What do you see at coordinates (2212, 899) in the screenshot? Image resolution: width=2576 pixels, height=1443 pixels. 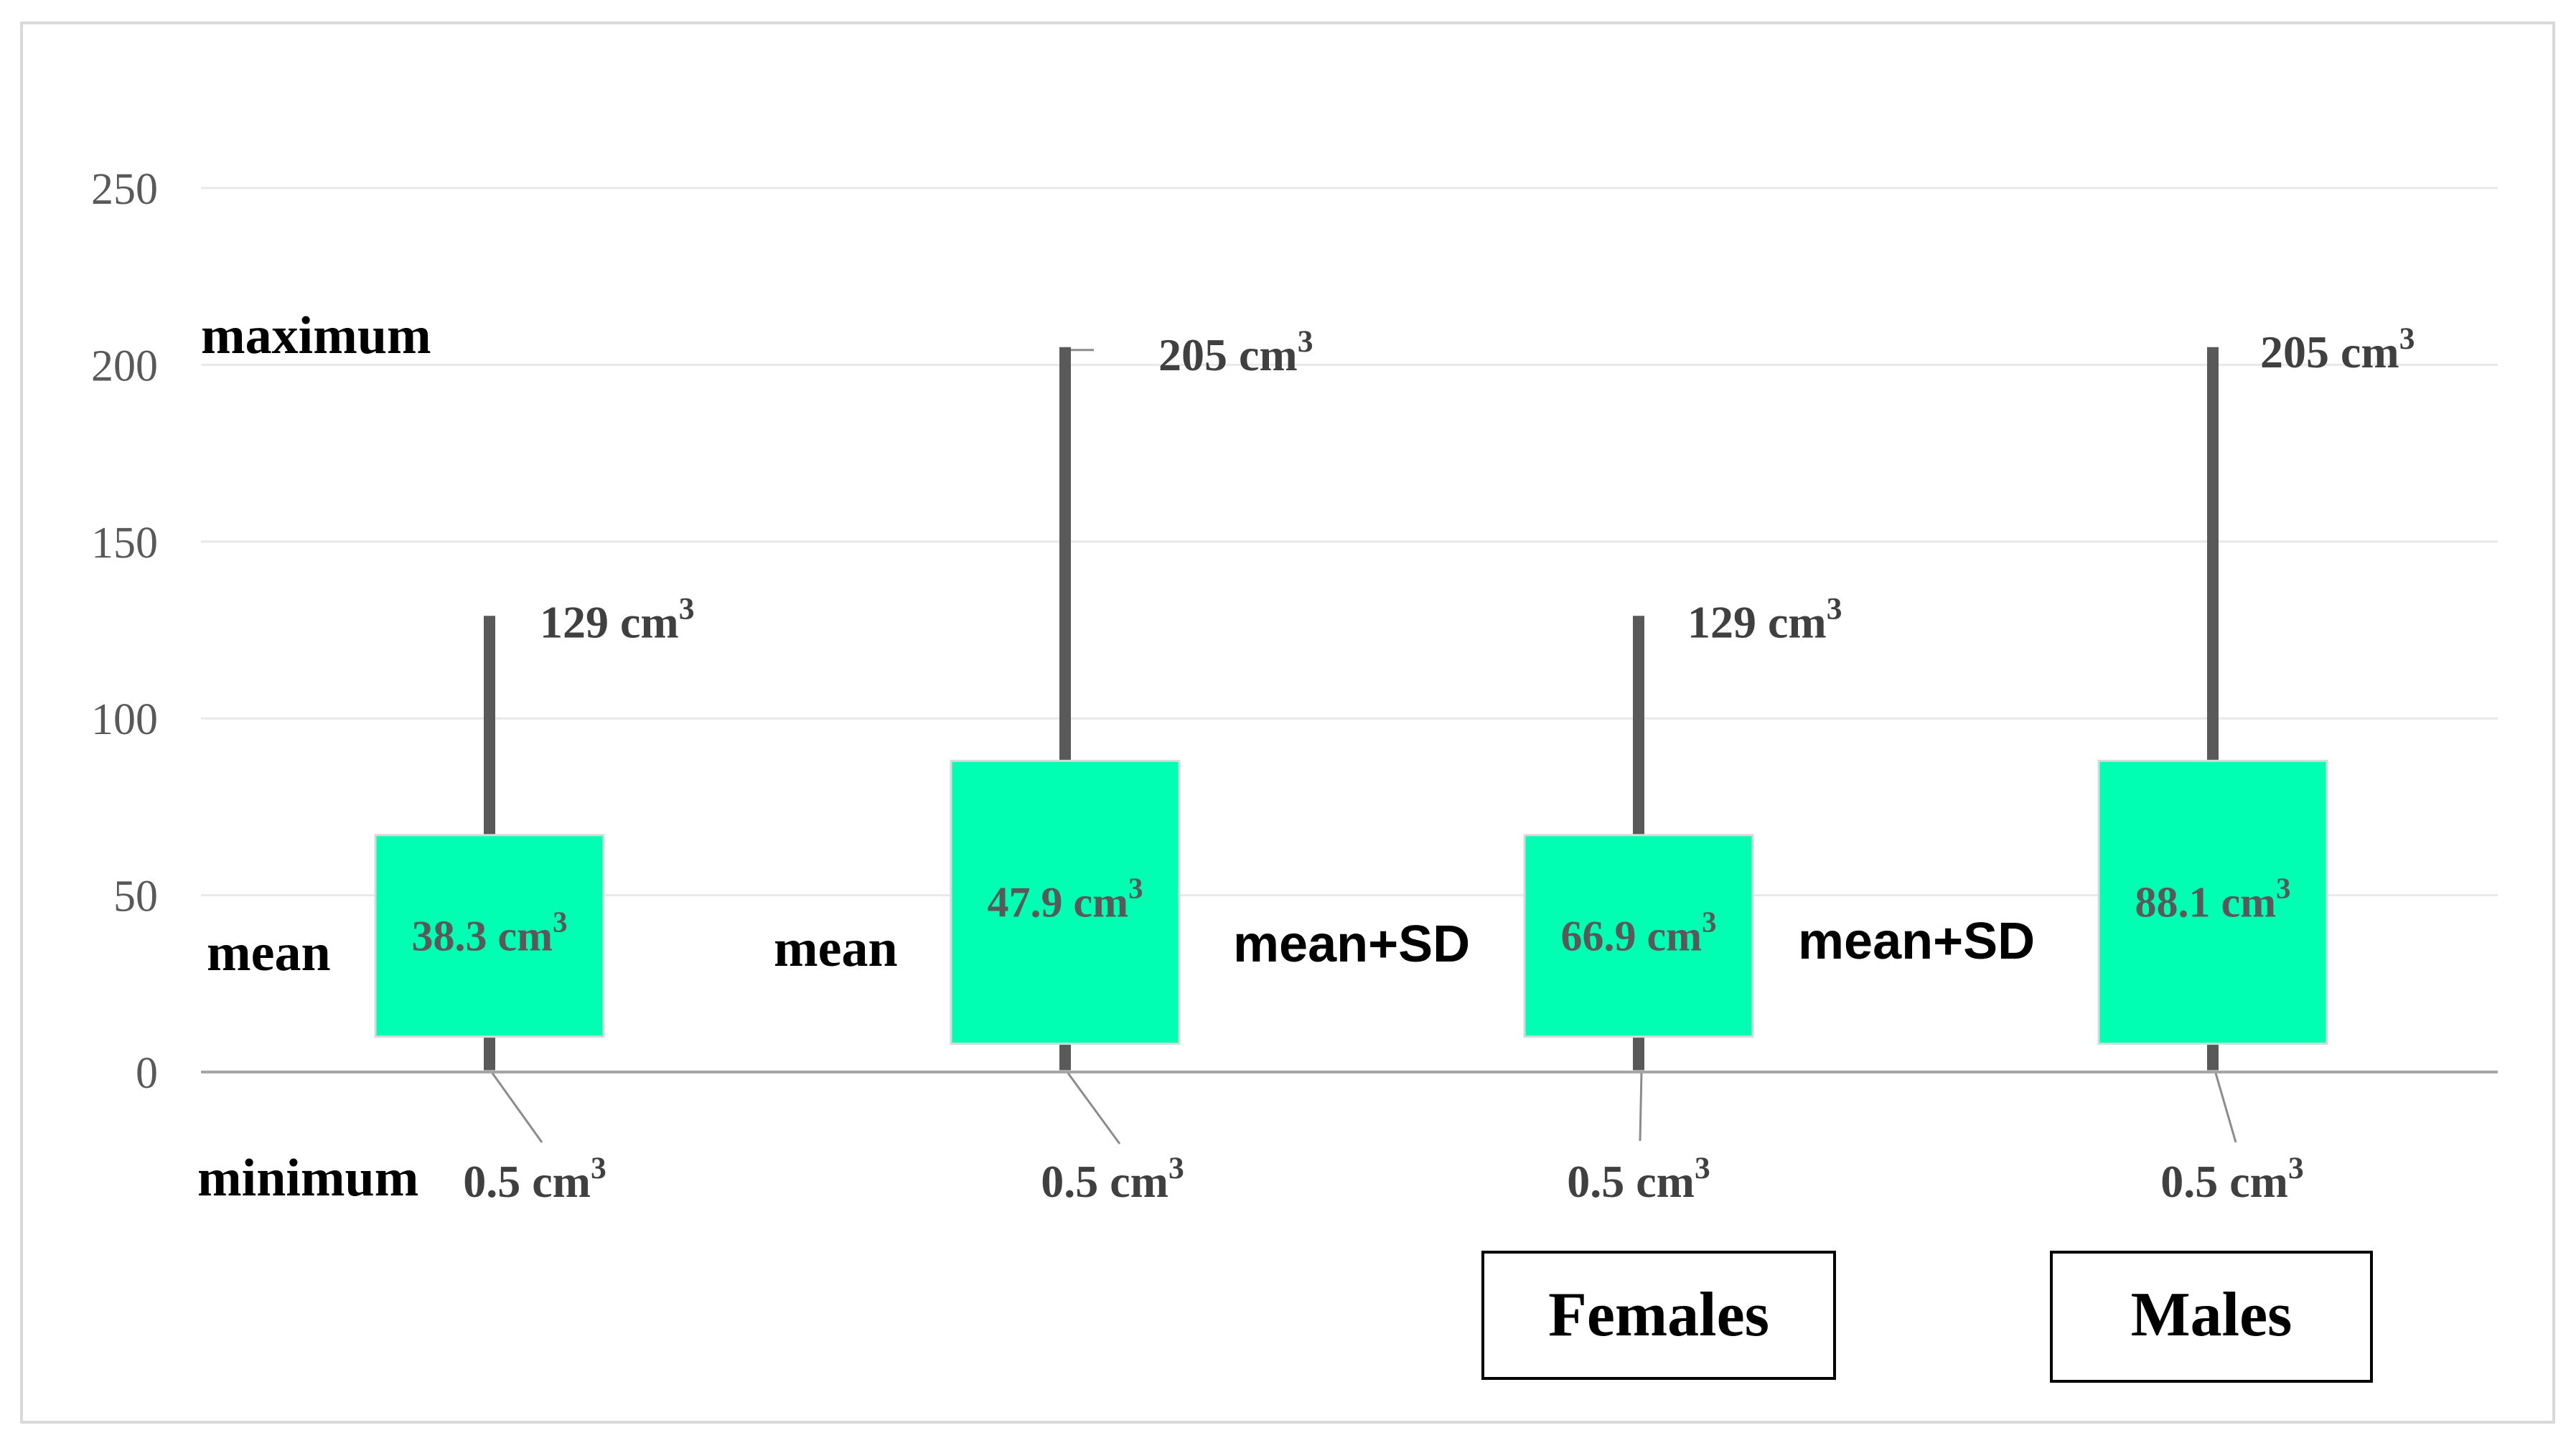 I see `box-value-label-4: 88.1 cm3` at bounding box center [2212, 899].